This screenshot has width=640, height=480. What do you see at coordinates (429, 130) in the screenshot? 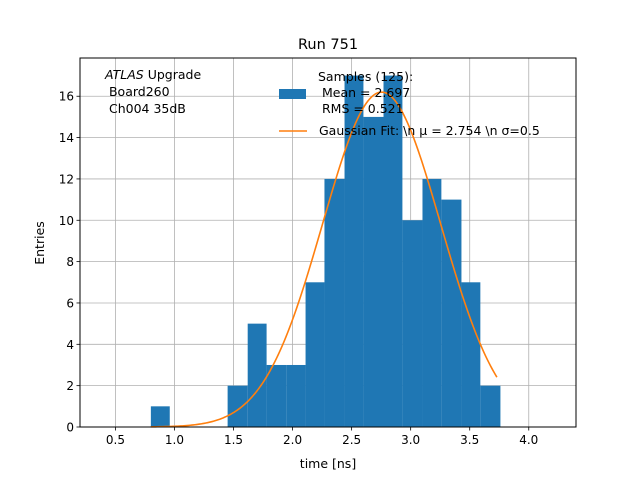
I see `legend-fit-label: Gaussian Fit: \n μ = 2.754 \n σ=0.5` at bounding box center [429, 130].